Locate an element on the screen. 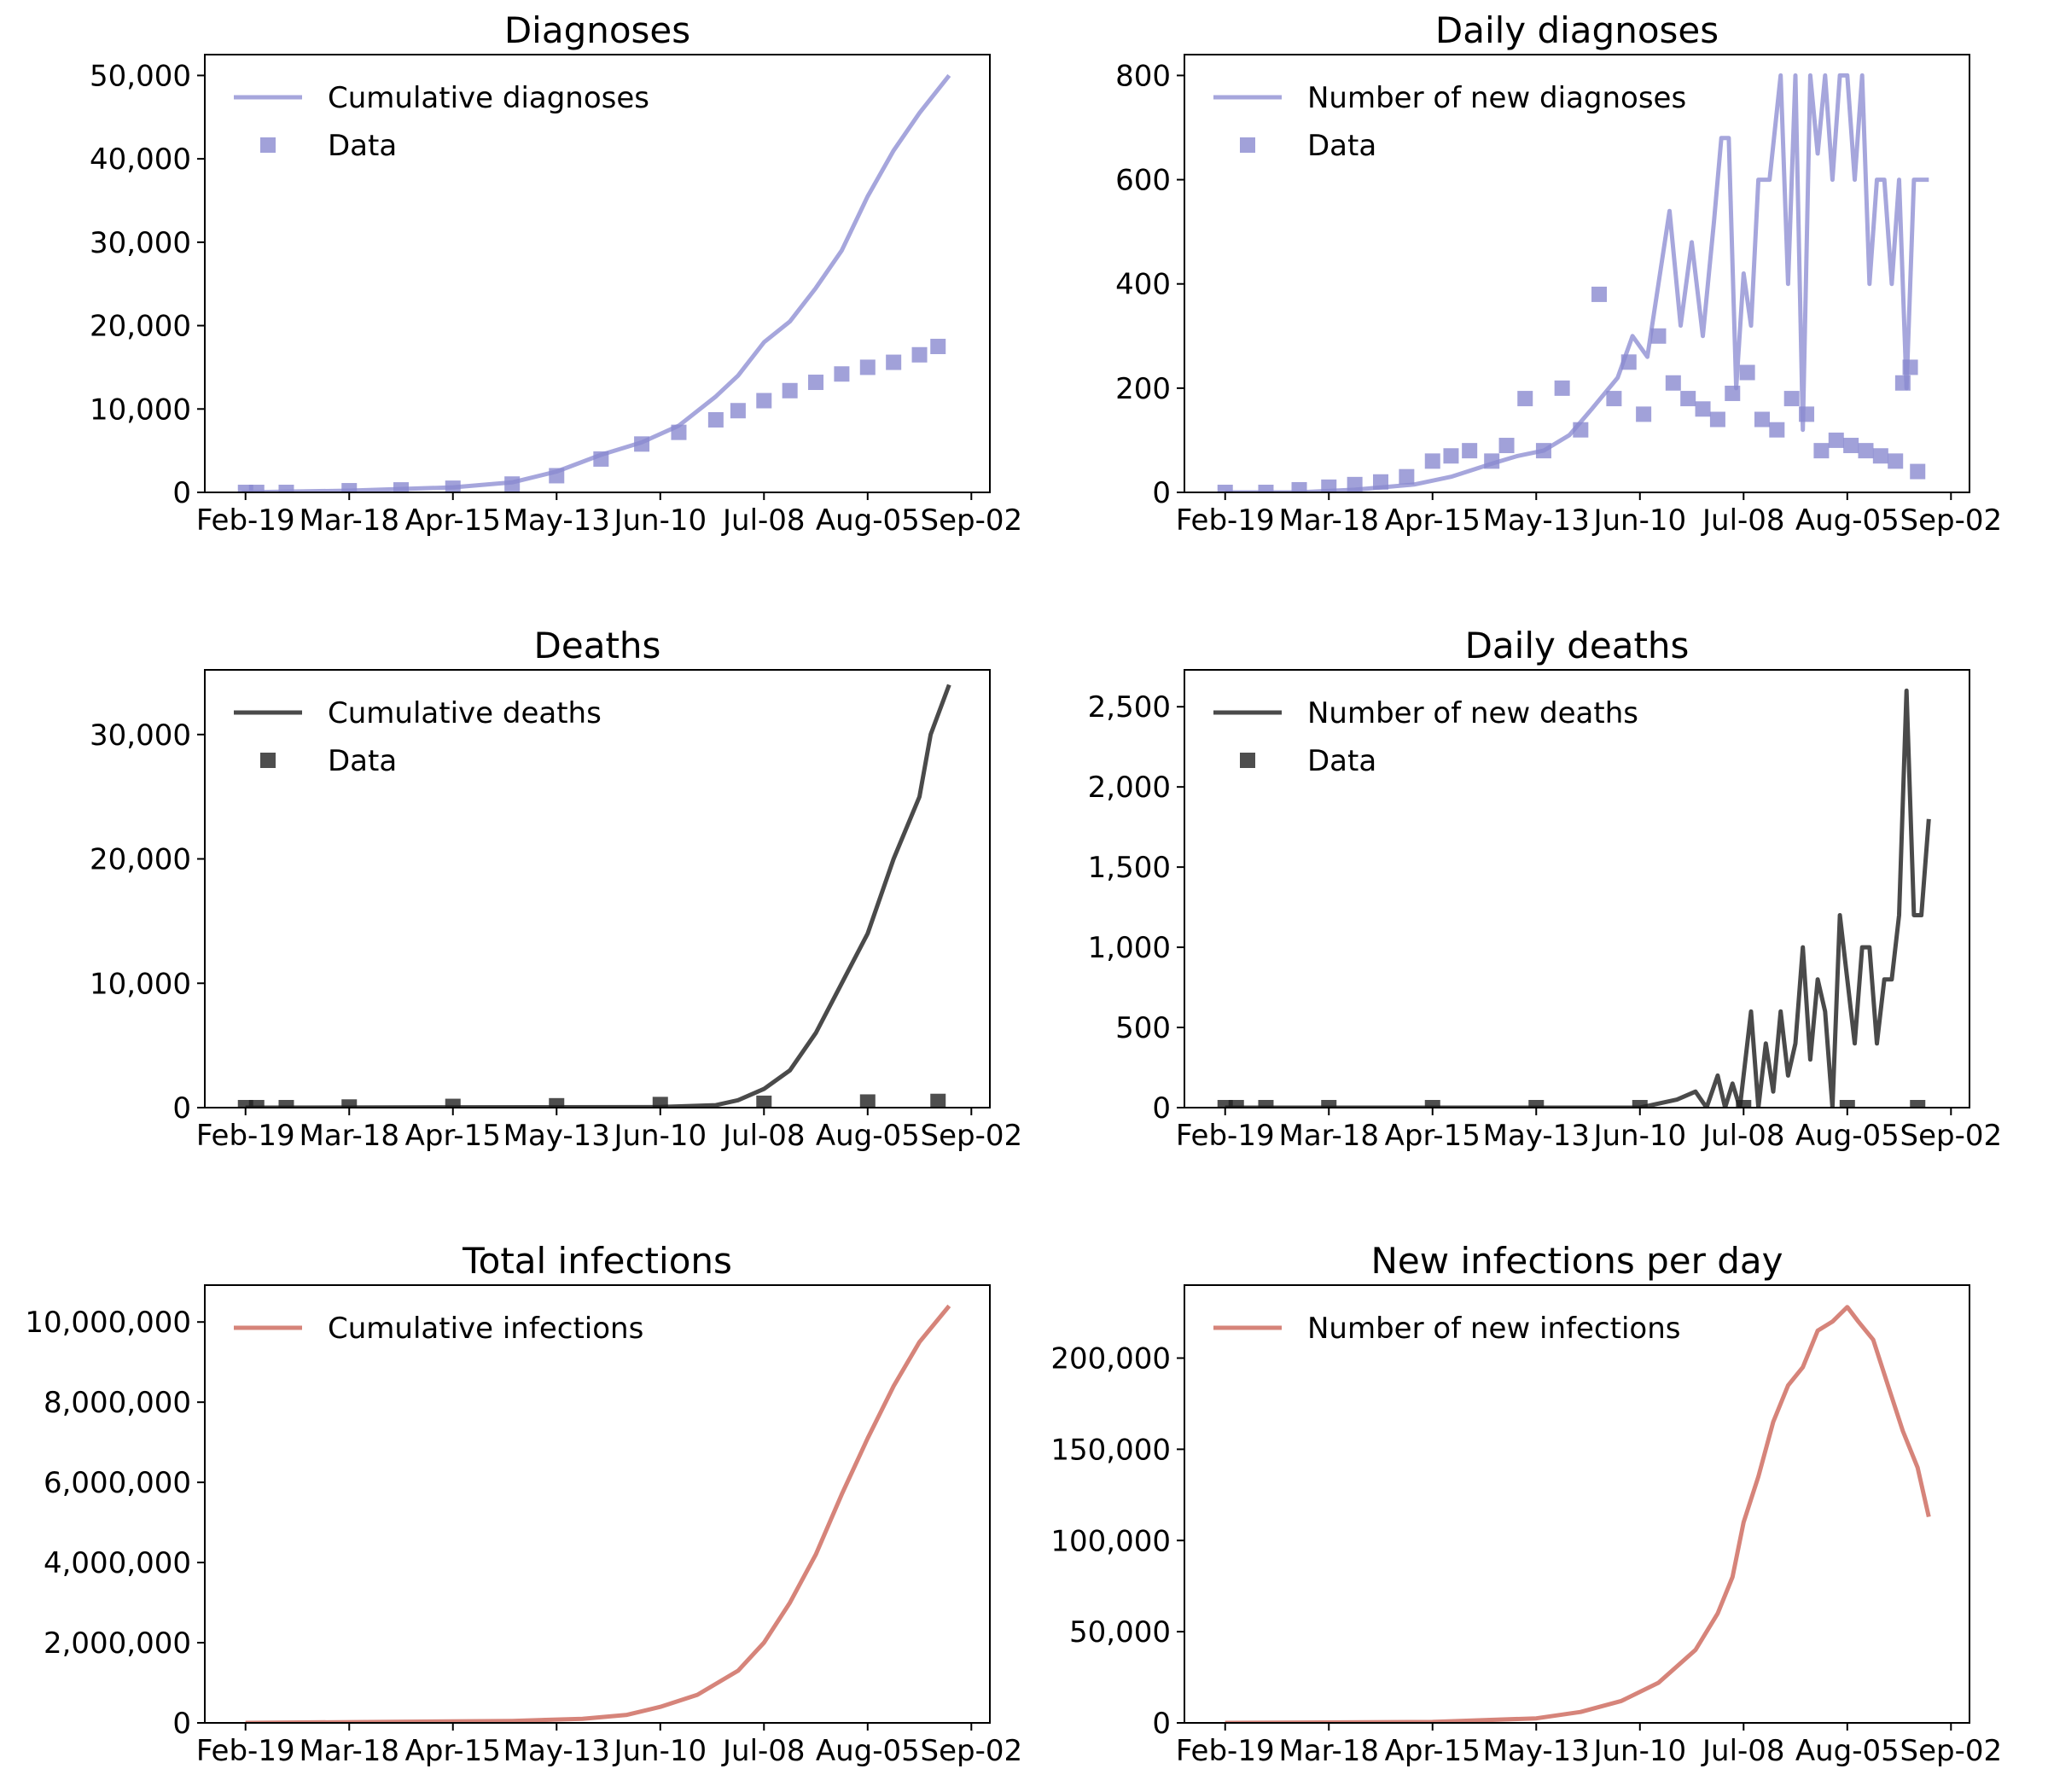  y-tick-label: 600 is located at coordinates (1143, 181).